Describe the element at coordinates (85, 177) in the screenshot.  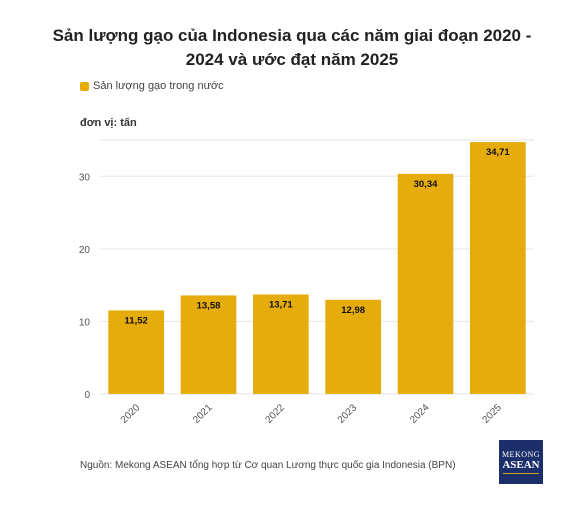
I see `y-tick-label: 30` at that location.